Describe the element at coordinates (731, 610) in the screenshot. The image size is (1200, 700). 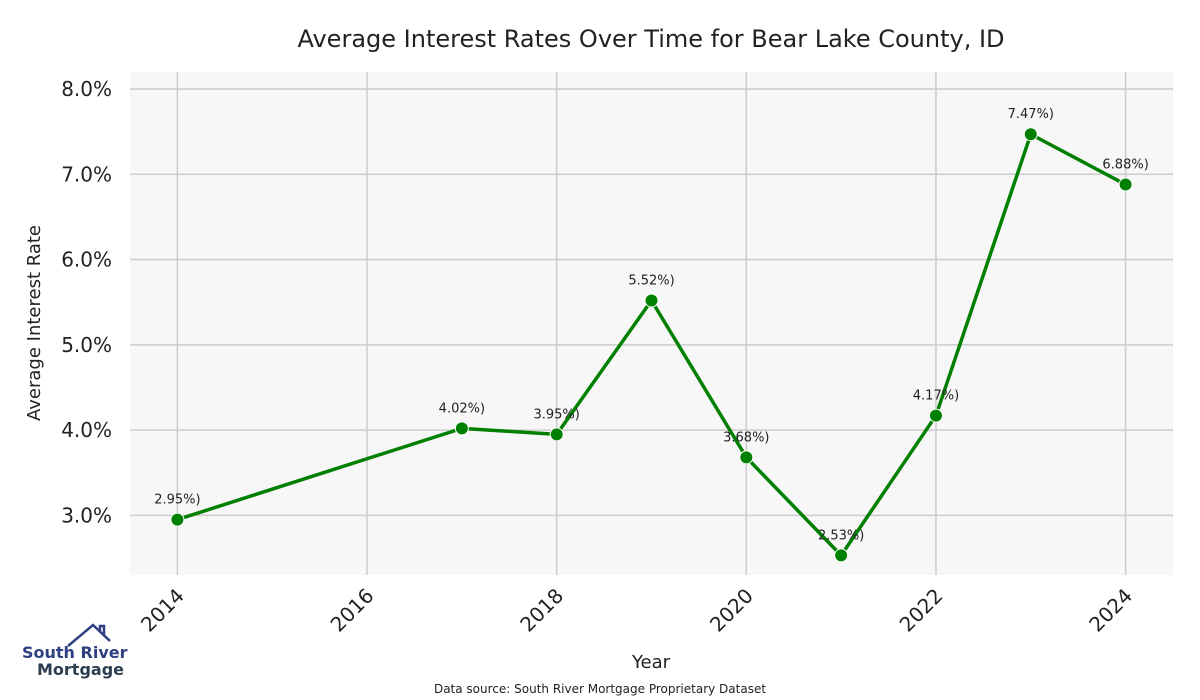
I see `x-tick-label: 2020` at that location.